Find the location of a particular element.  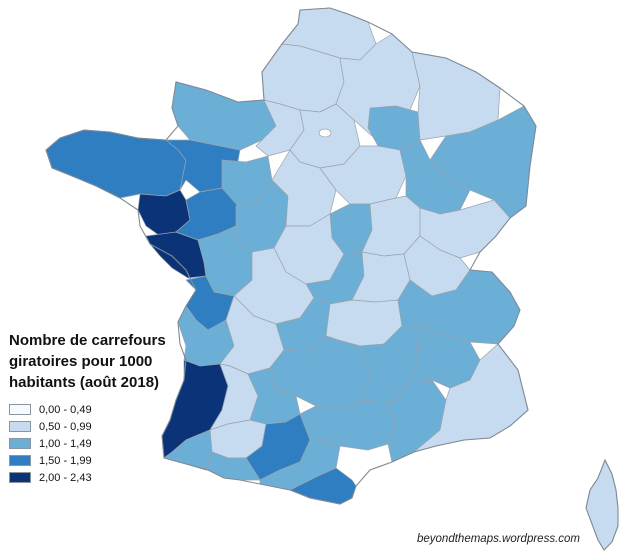

legend-label: 2,00 - 2,43 is located at coordinates (65, 477).